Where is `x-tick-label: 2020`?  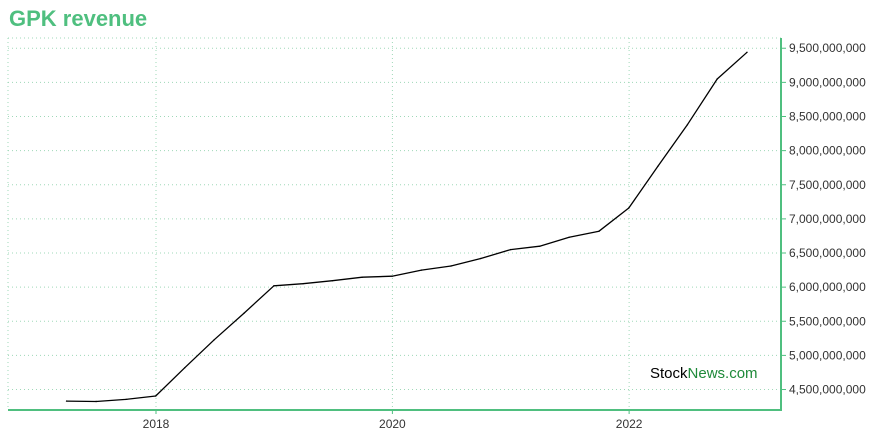 x-tick-label: 2020 is located at coordinates (392, 424).